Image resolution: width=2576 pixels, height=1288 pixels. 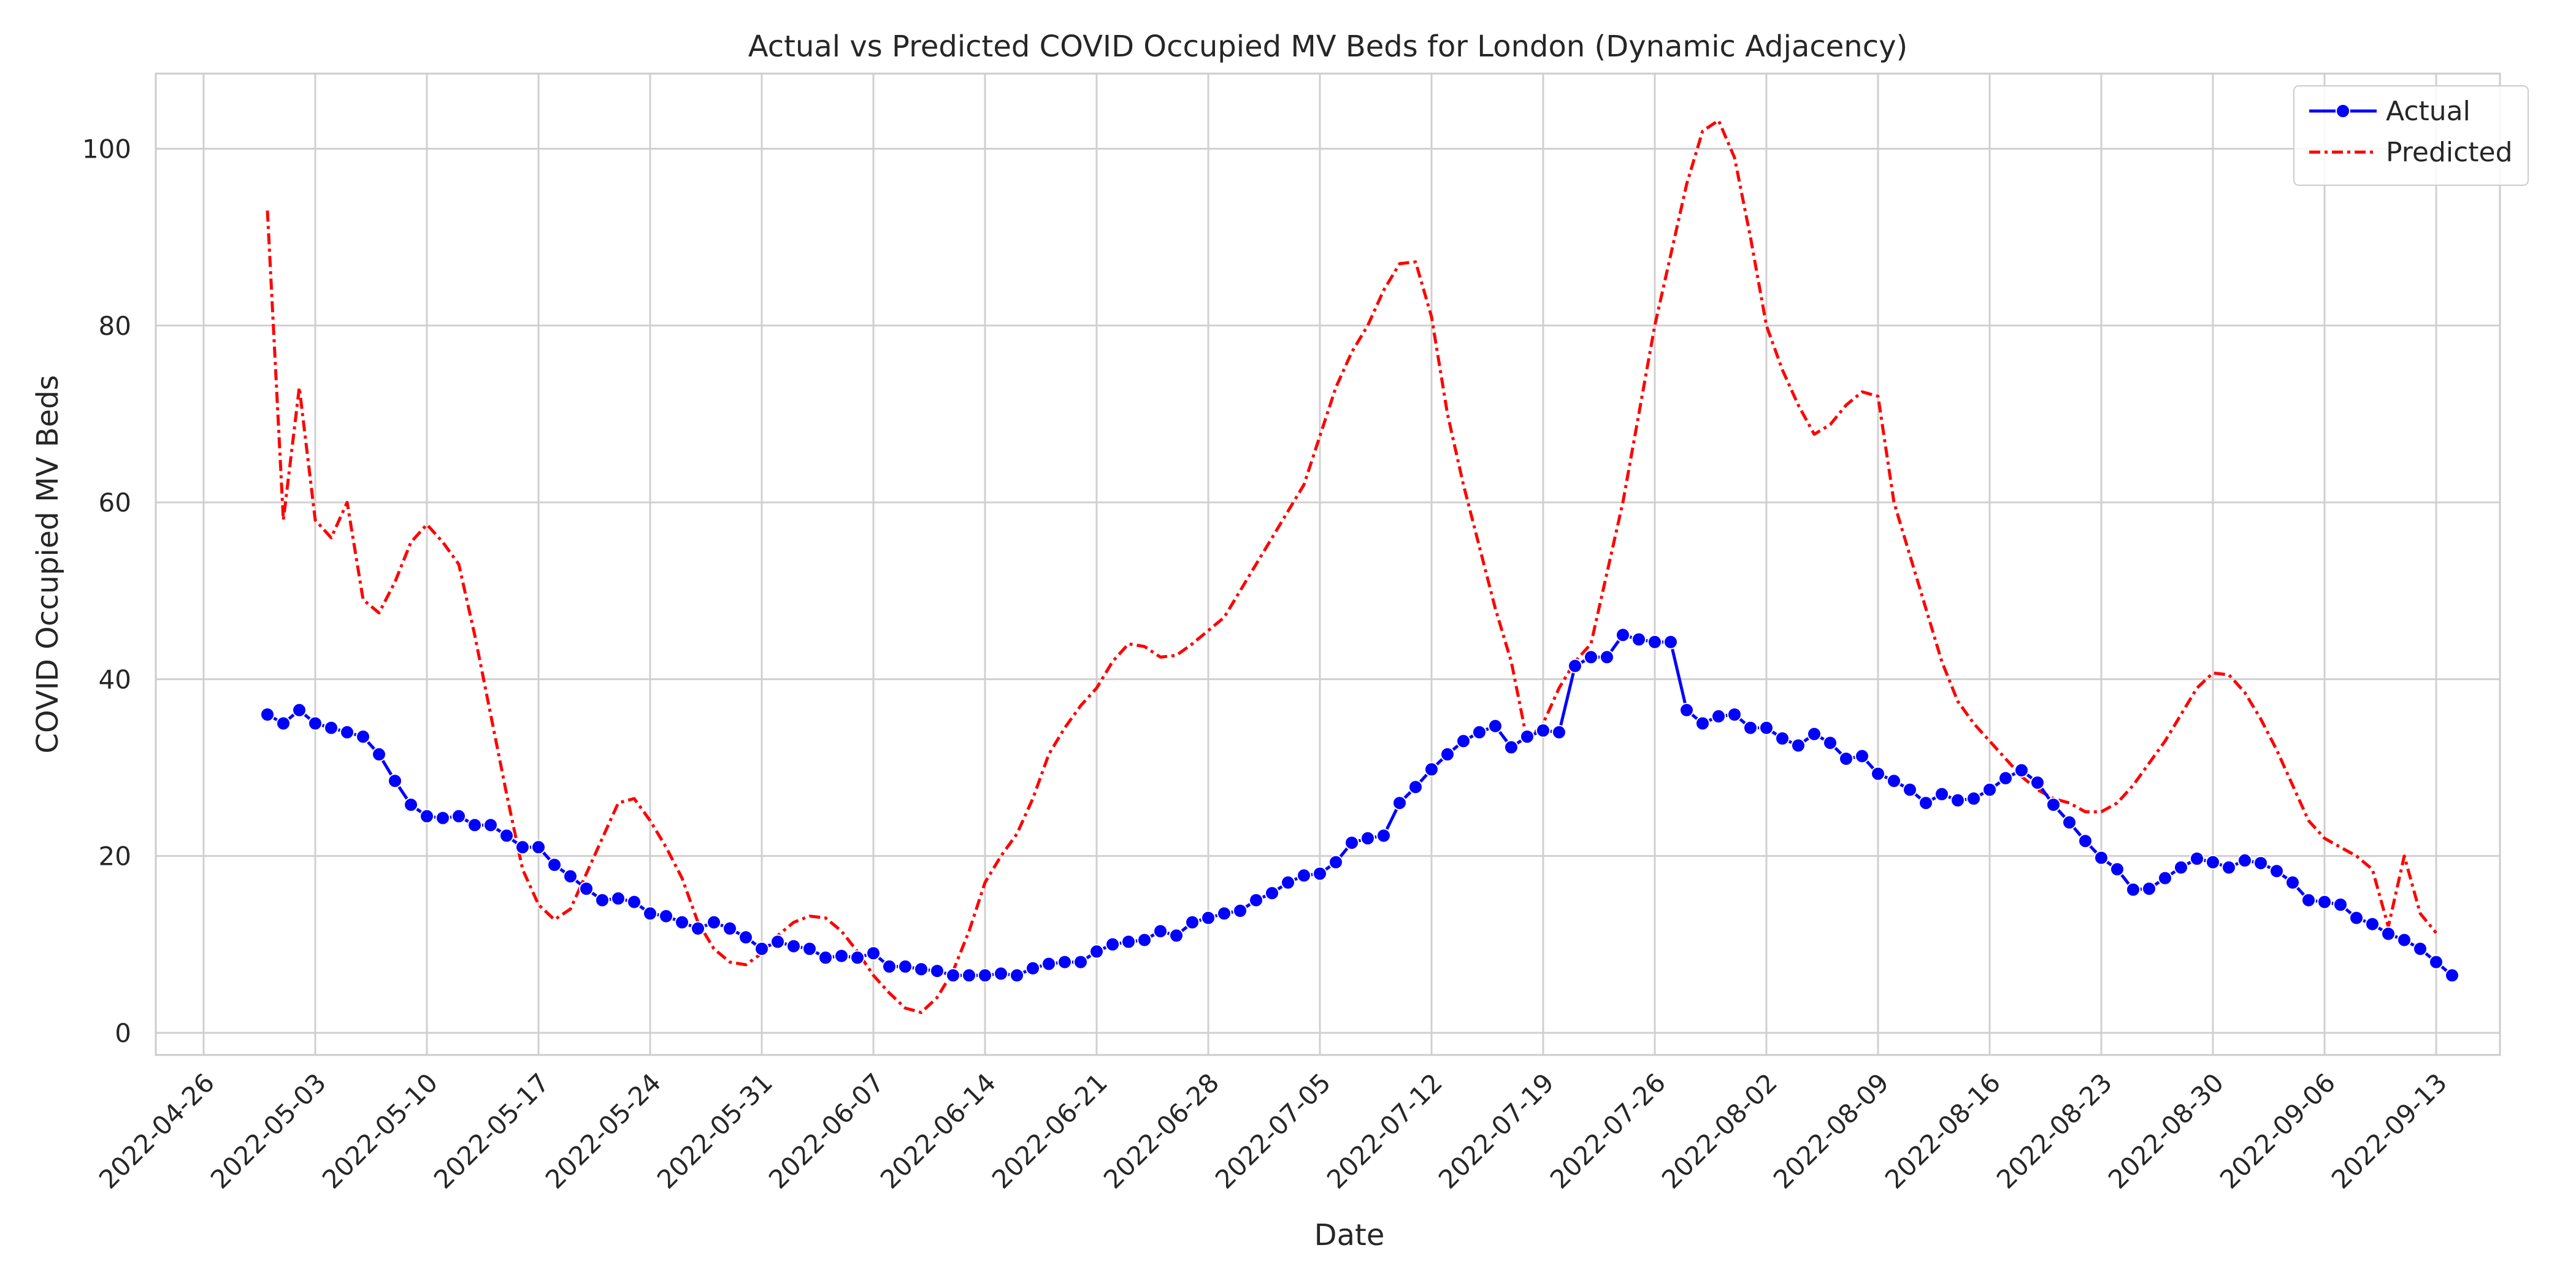 What do you see at coordinates (115, 503) in the screenshot?
I see `y-tick-label: 60` at bounding box center [115, 503].